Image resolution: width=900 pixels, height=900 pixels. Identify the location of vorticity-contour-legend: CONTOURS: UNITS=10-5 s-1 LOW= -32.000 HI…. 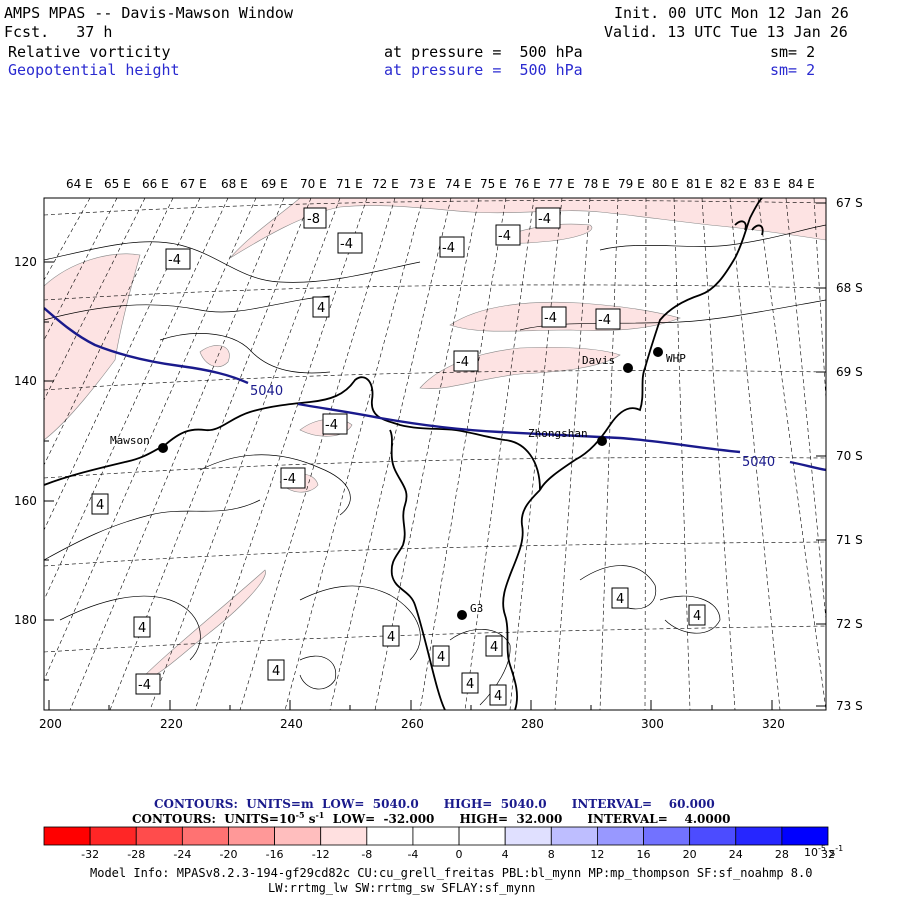
(431, 818).